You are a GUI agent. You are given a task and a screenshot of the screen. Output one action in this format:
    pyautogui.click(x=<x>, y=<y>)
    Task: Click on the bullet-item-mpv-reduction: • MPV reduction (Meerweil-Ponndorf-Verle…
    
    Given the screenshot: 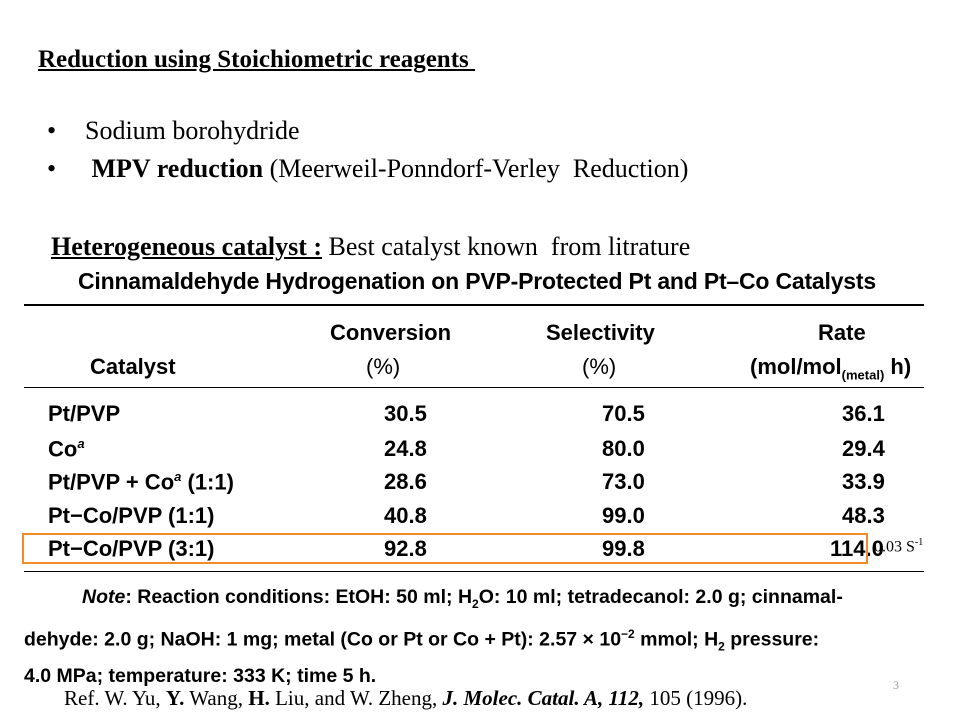 What is the action you would take?
    pyautogui.click(x=361, y=154)
    